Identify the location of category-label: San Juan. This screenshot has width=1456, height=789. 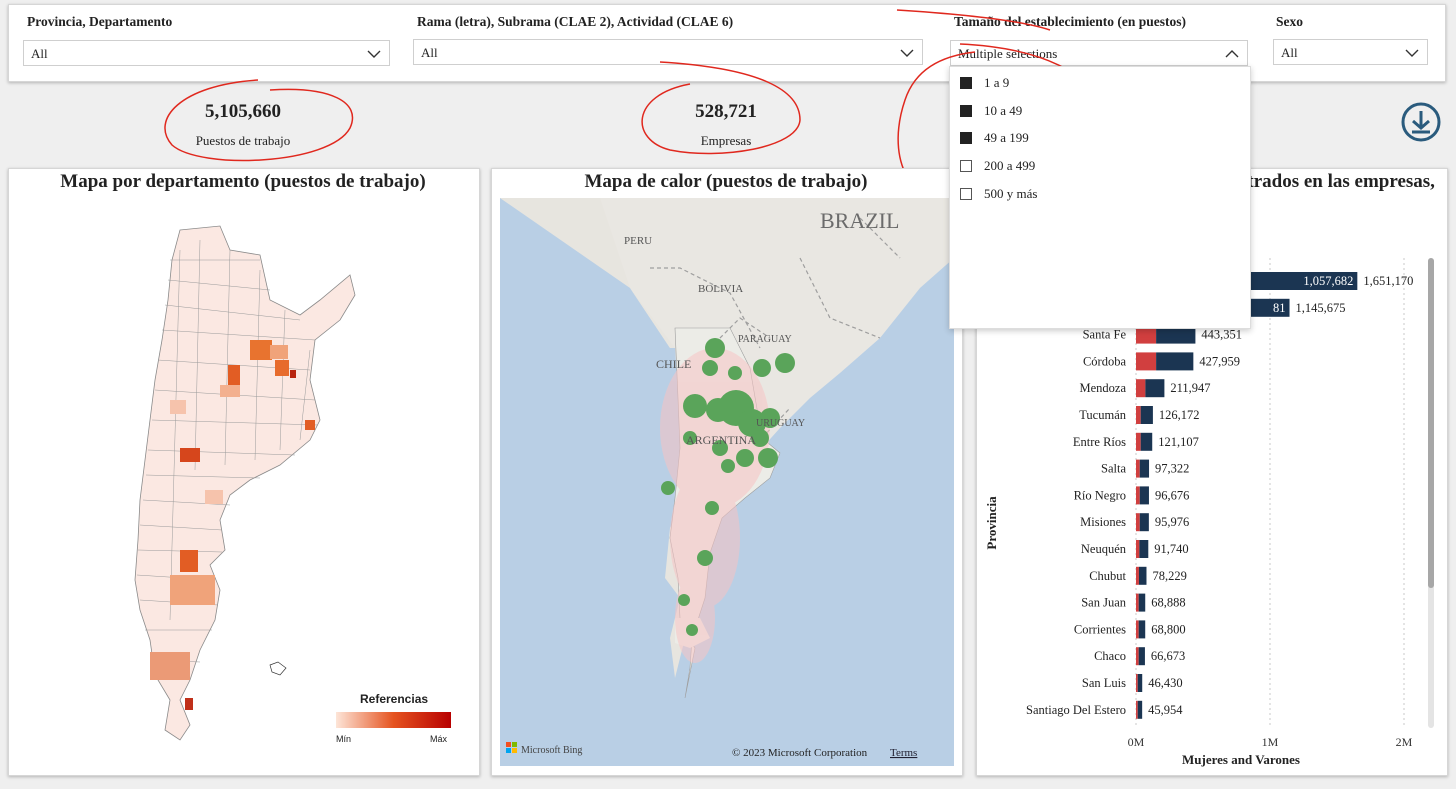
(1104, 603).